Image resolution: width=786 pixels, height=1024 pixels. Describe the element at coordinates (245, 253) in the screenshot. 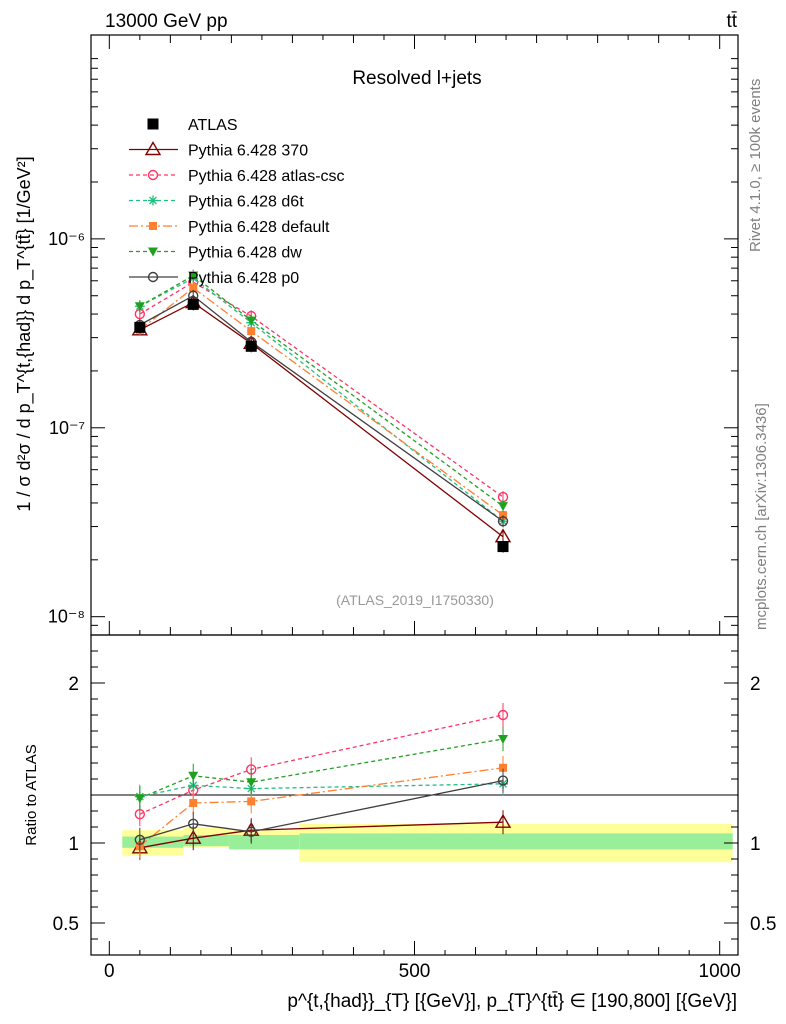

I see `legend-label: Pythia 6.428 dw` at that location.